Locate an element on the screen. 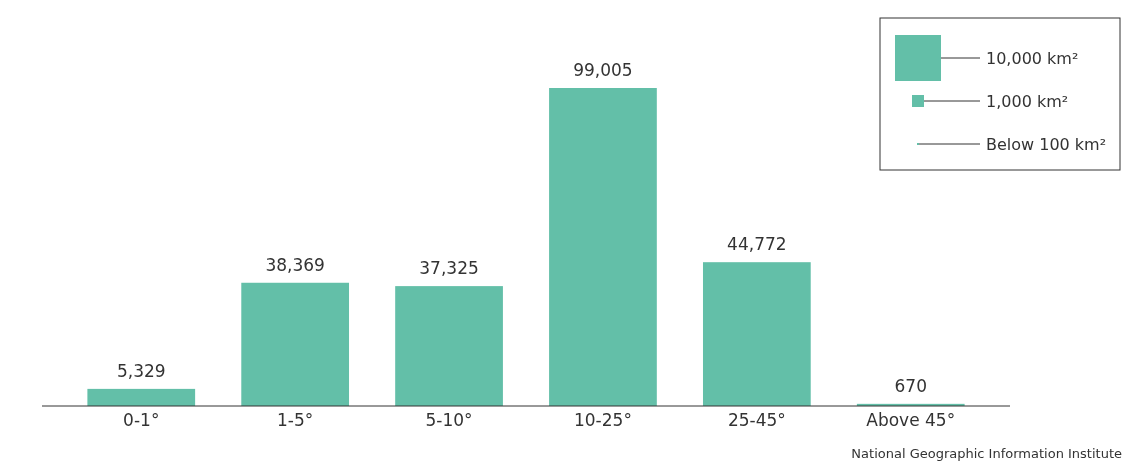 Image resolution: width=1128 pixels, height=465 pixels. annotation: 1,000 km² is located at coordinates (1027, 101).